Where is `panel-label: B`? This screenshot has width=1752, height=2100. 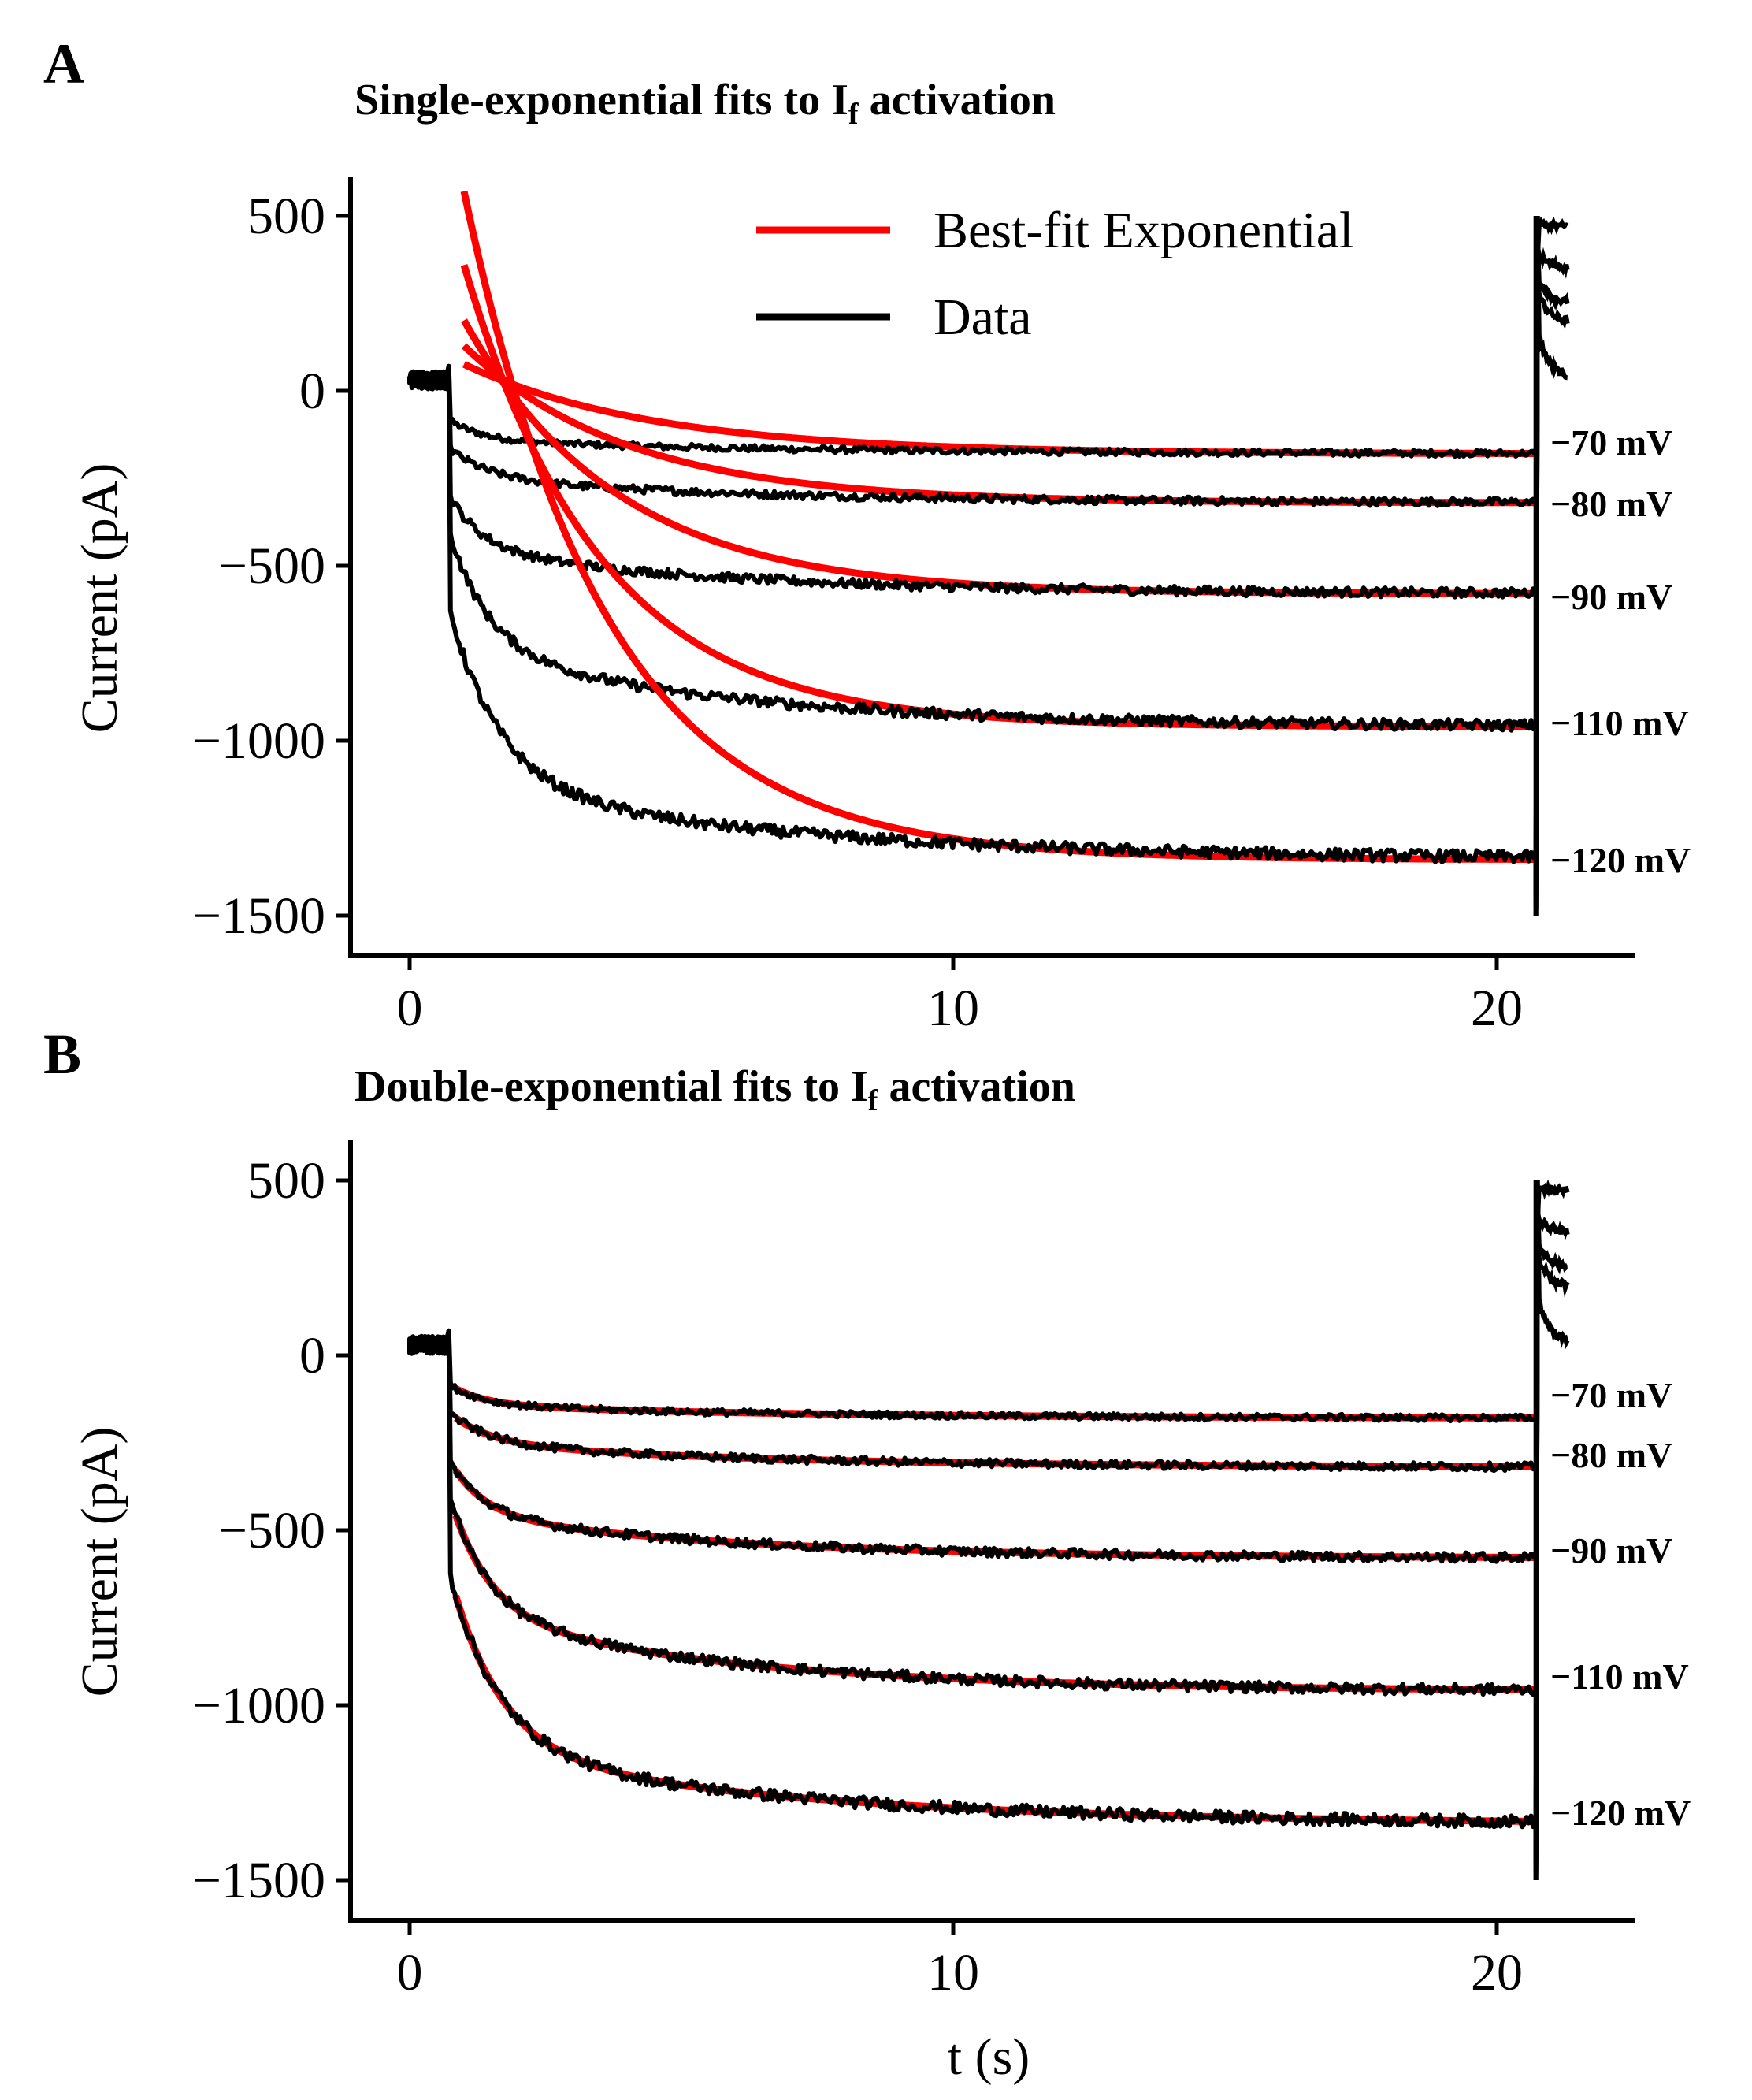 panel-label: B is located at coordinates (62, 1054).